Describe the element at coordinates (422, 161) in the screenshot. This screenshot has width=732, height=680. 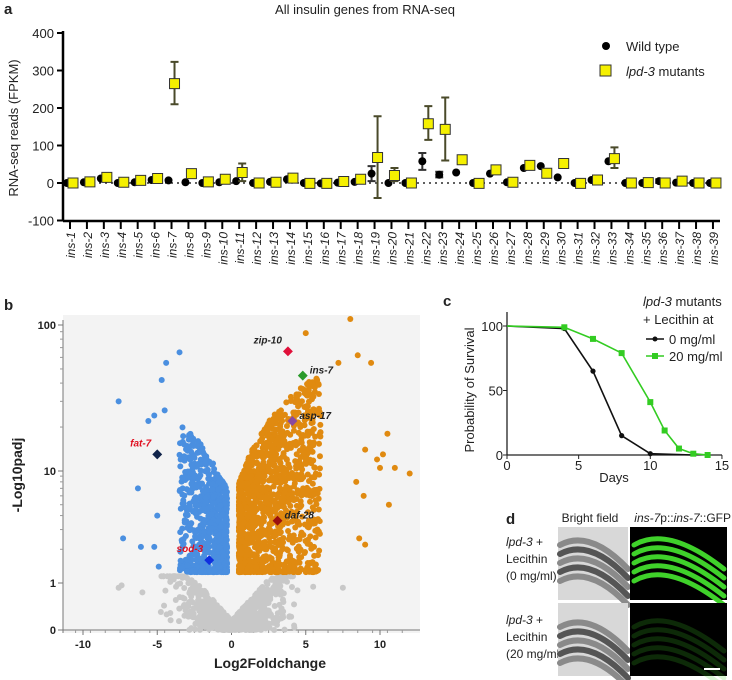
I see `wt-point` at that location.